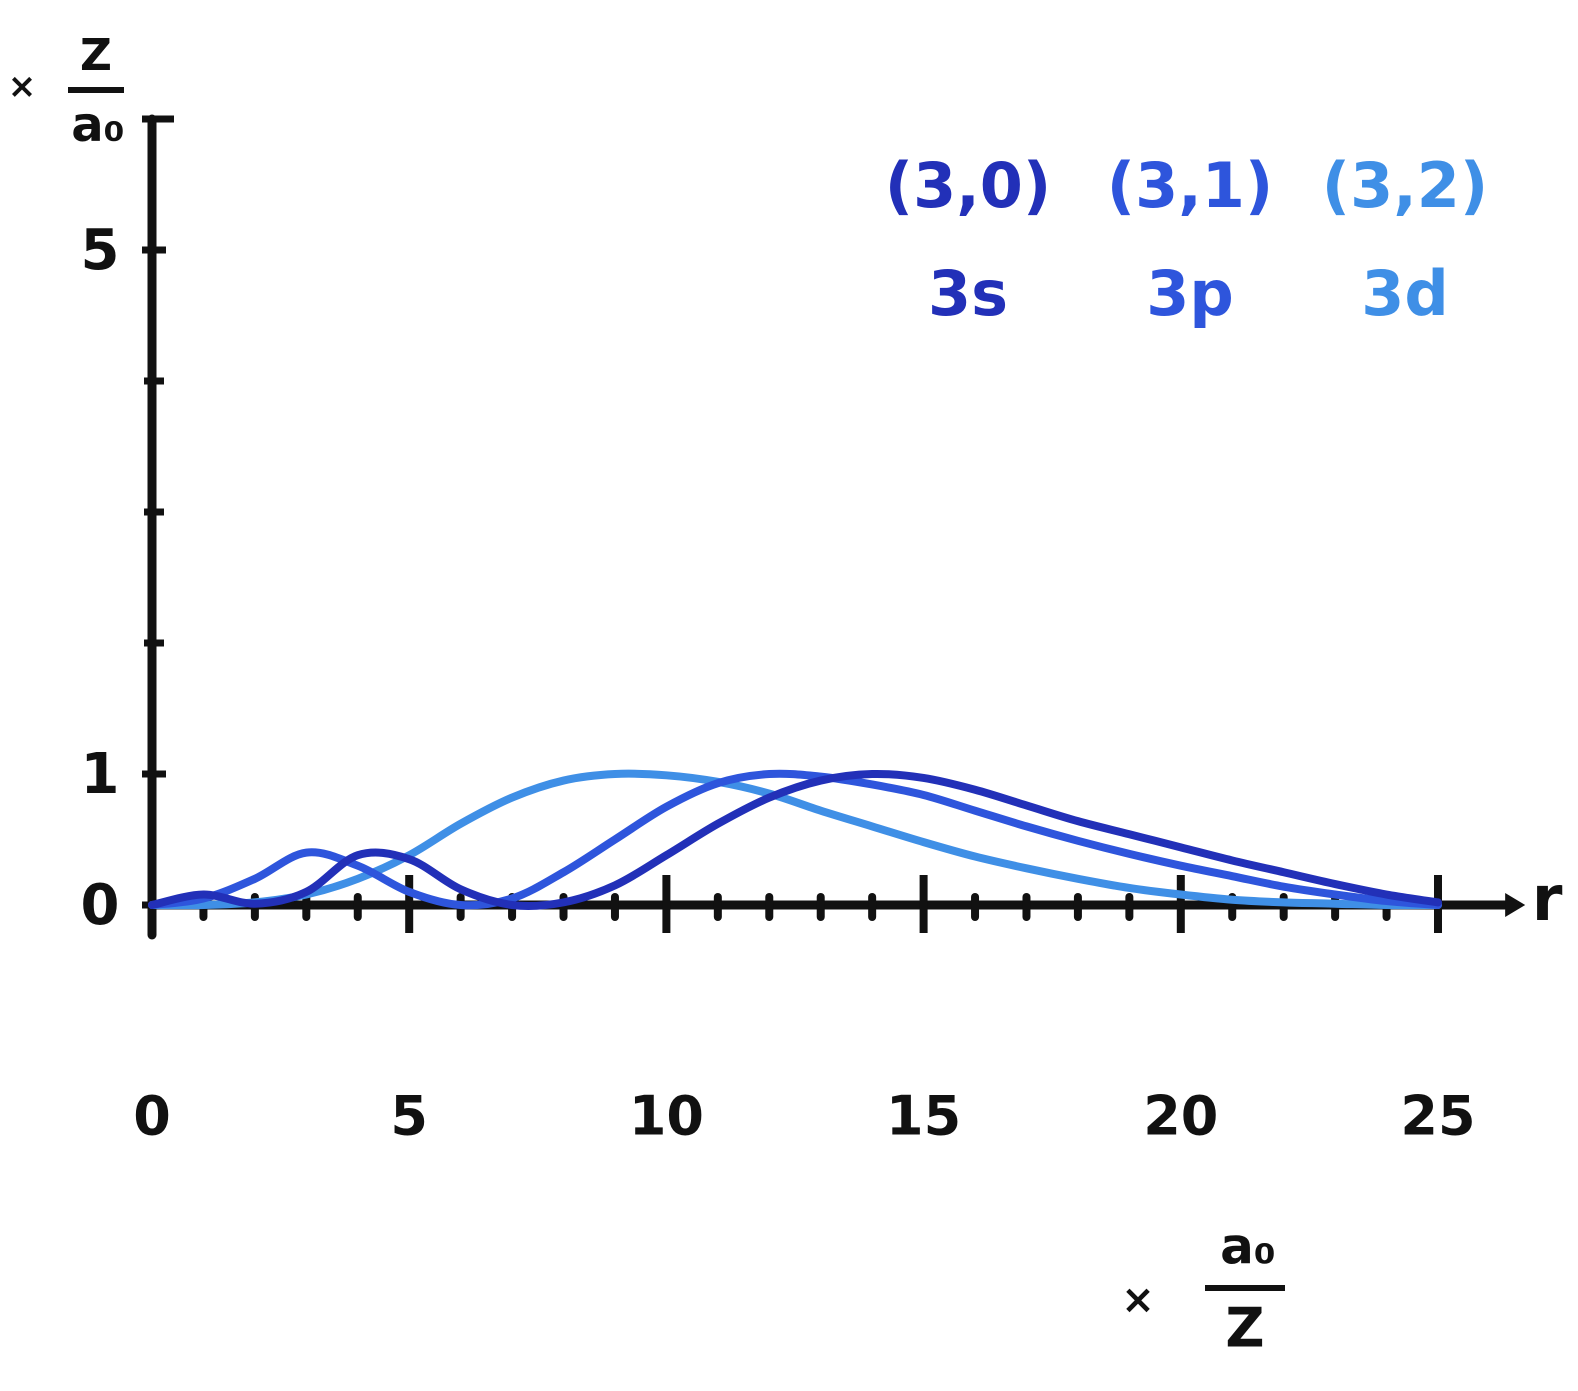 Image resolution: width=1578 pixels, height=1391 pixels. I want to click on x-axis-label: r, so click(1547, 898).